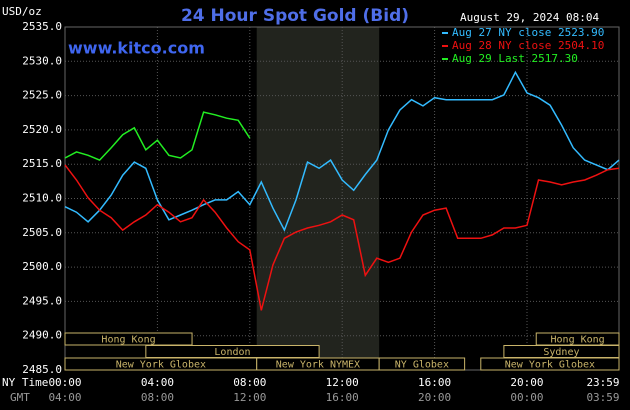 Image resolution: width=630 pixels, height=410 pixels. I want to click on y-tick-label: 2485.0, so click(42, 369).